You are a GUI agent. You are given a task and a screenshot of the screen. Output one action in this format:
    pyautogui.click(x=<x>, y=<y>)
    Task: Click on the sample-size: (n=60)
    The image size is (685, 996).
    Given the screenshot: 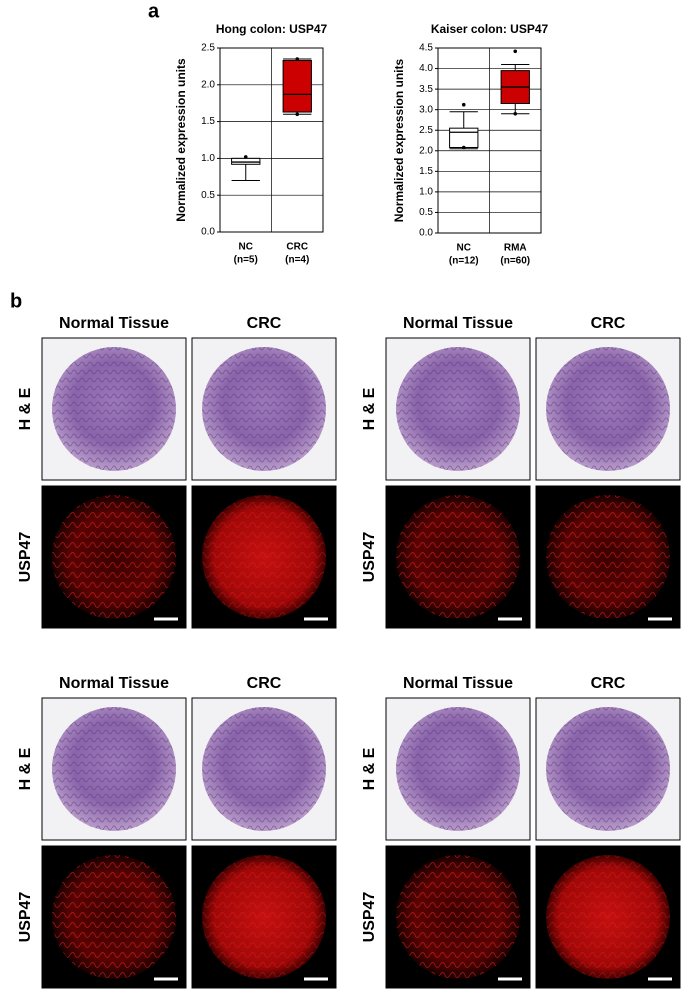 What is the action you would take?
    pyautogui.click(x=515, y=261)
    